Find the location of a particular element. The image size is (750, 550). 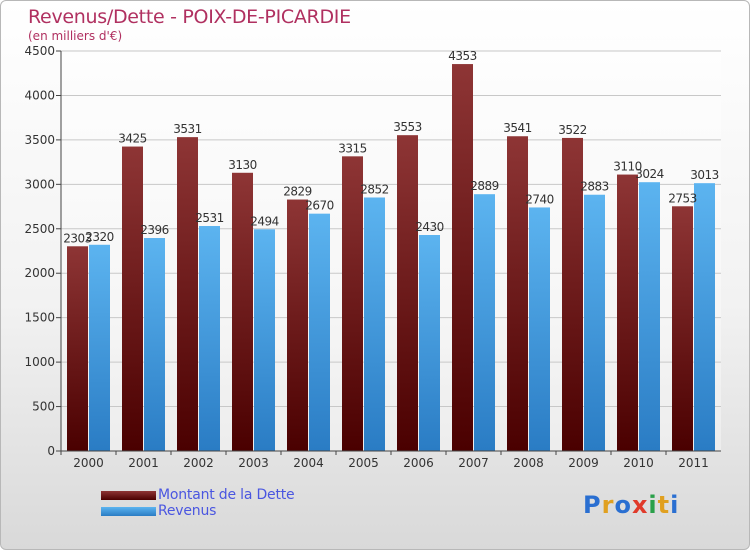

legend: Montant de la Dette Revenus is located at coordinates (198, 503).